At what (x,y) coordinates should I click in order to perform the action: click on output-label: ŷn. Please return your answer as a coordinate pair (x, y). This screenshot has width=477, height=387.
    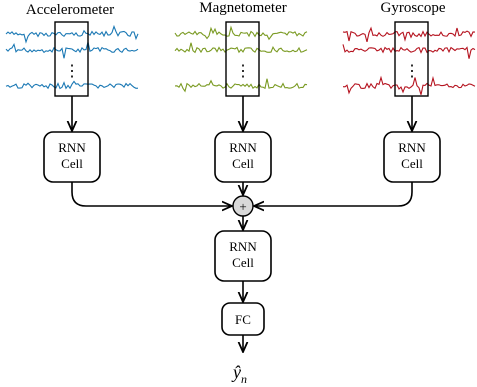
    Looking at the image, I should click on (239, 374).